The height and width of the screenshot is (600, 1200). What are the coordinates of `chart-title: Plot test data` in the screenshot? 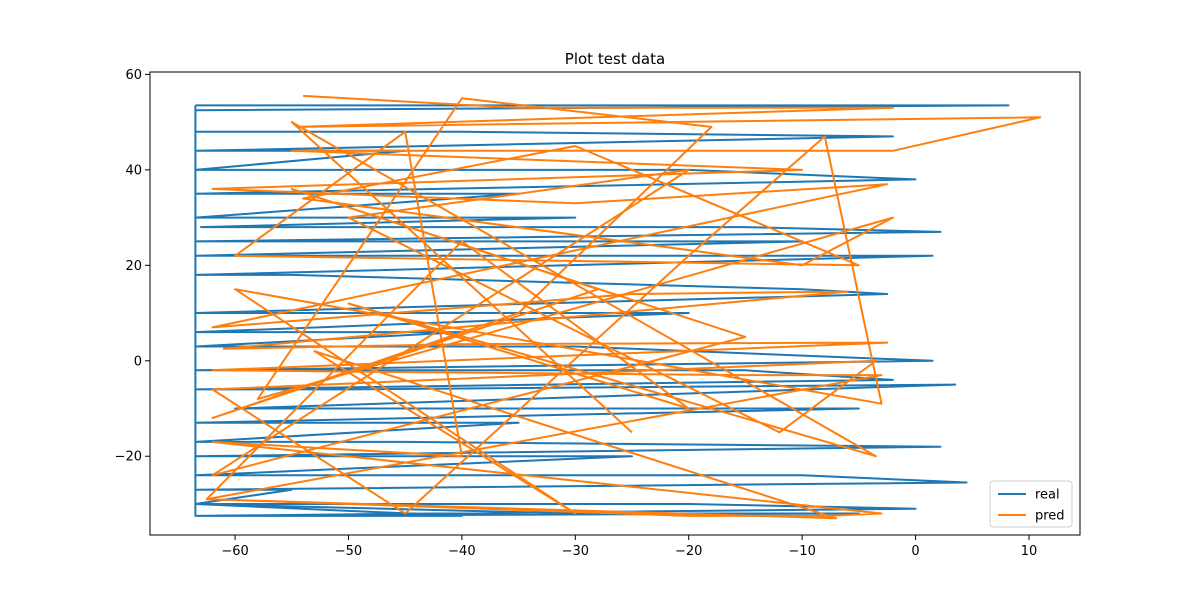 It's located at (615, 59).